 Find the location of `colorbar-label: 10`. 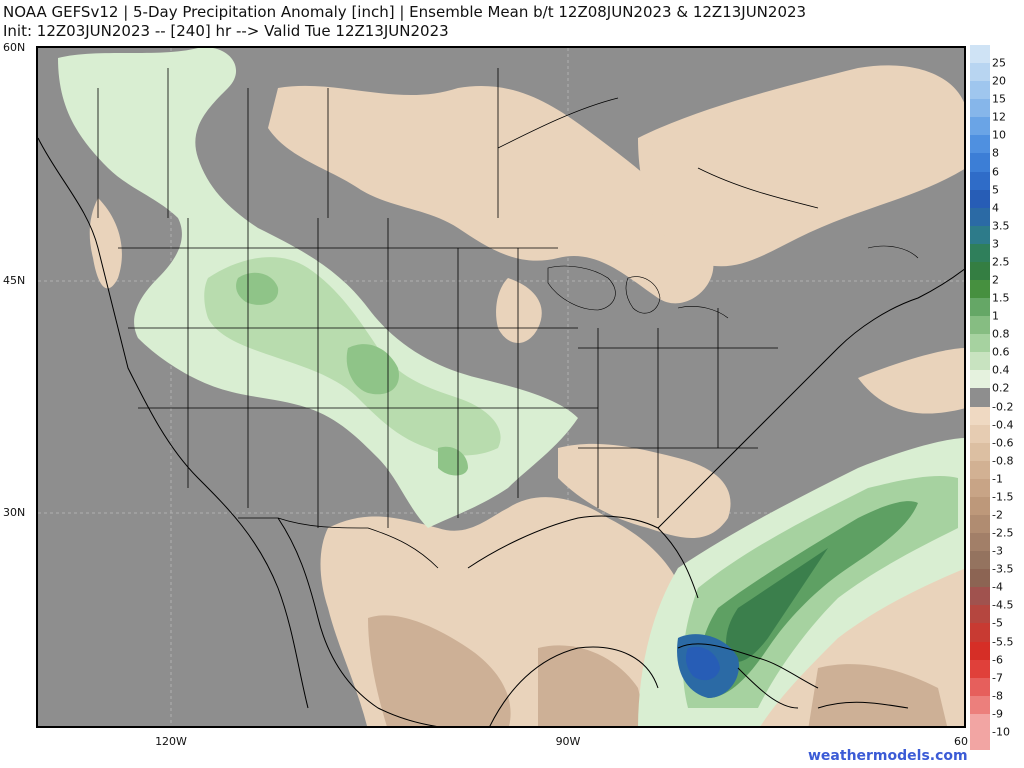

colorbar-label: 10 is located at coordinates (999, 135).